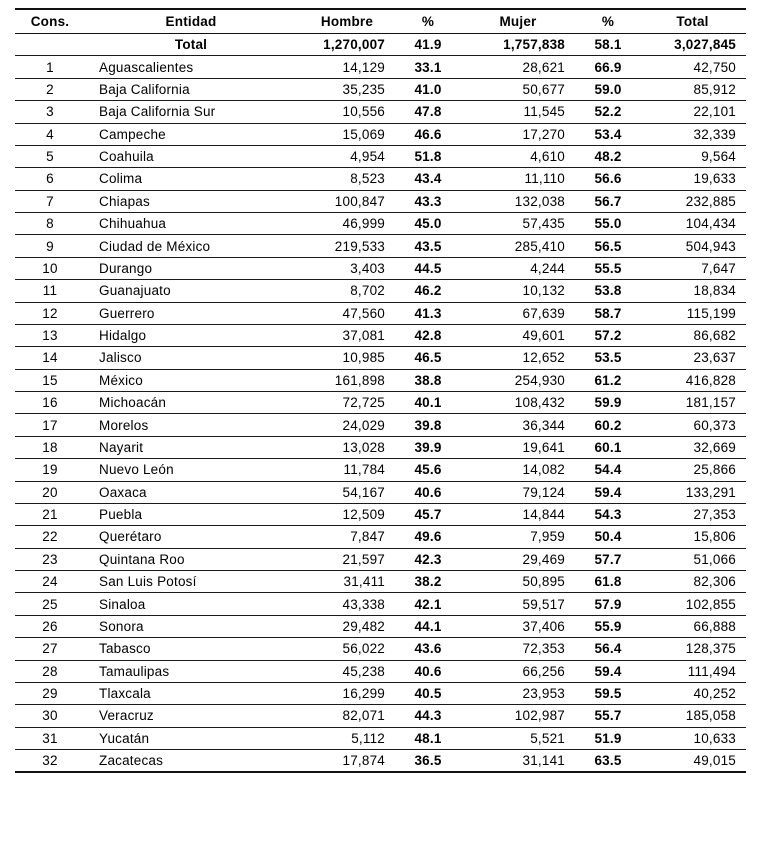  Describe the element at coordinates (543, 67) in the screenshot. I see `cell-mujer: 28,621` at that location.